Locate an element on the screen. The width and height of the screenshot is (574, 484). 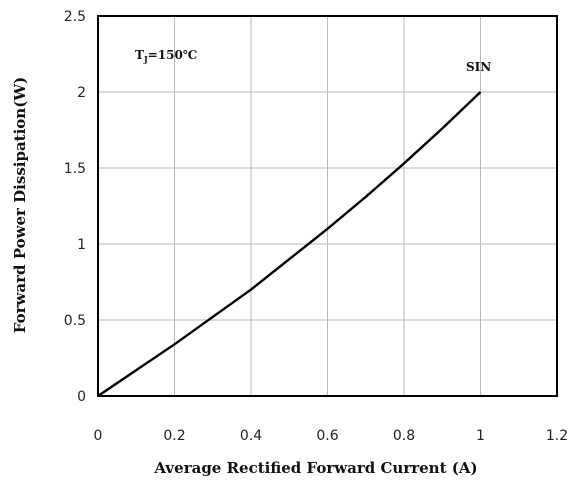
y-axis-title: Forward Power Dissipation(W) is located at coordinates (20, 205).